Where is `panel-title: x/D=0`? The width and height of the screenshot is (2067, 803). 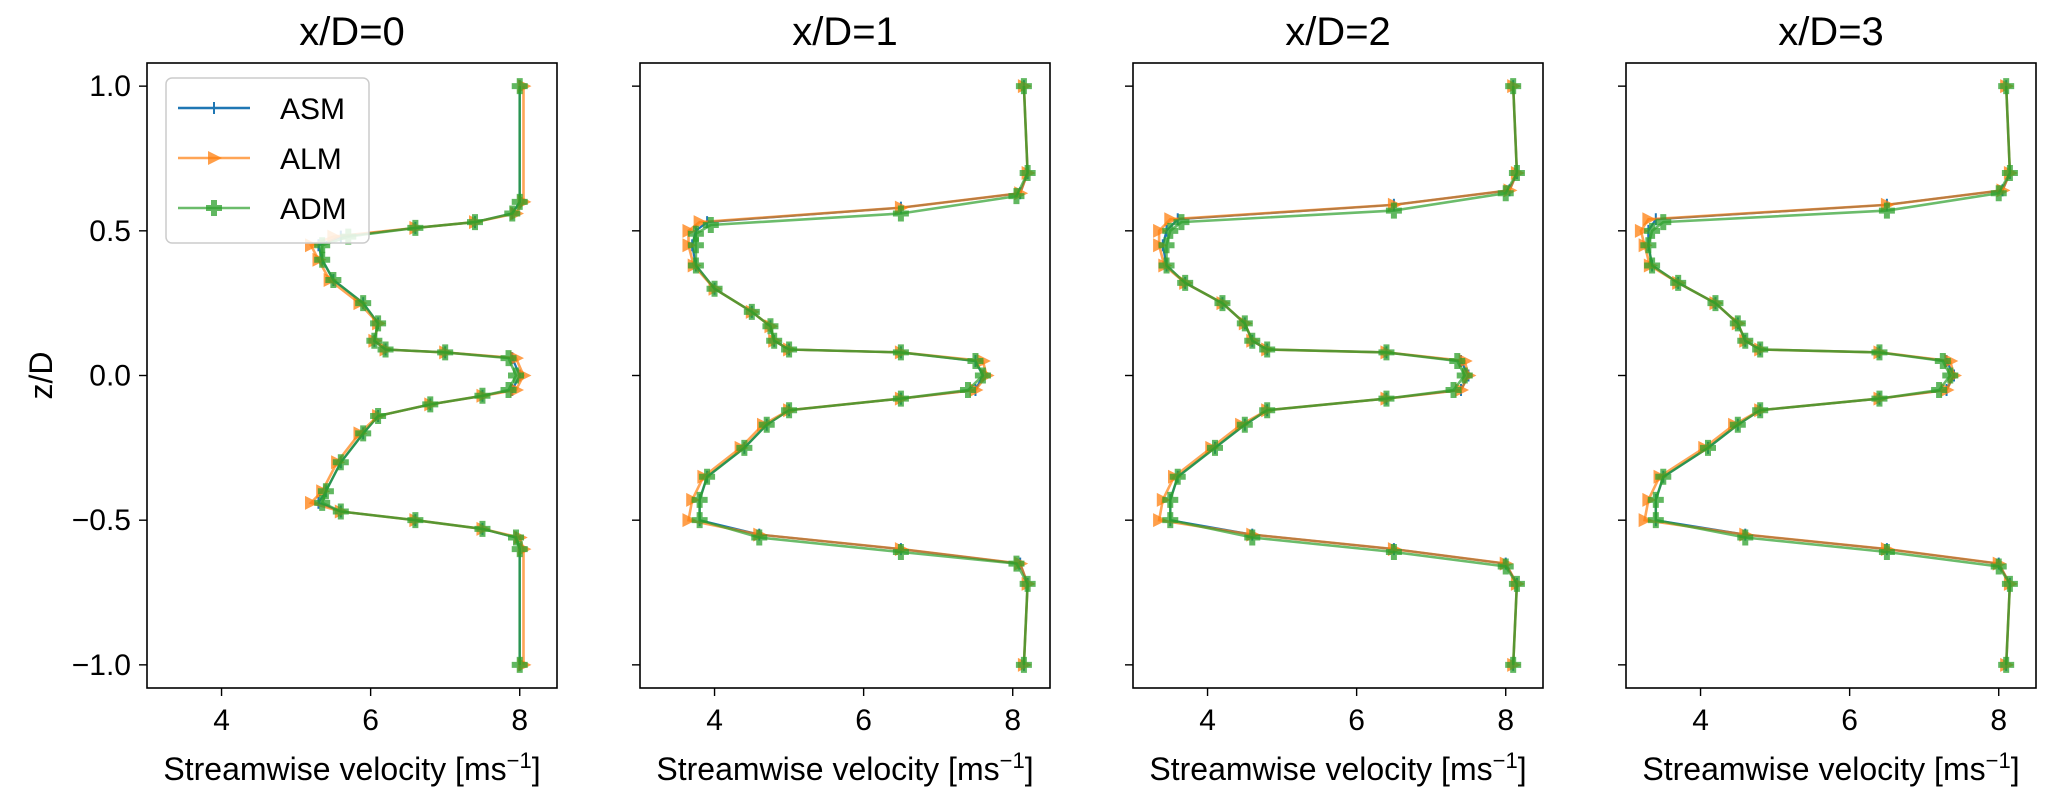
panel-title: x/D=0 is located at coordinates (352, 32).